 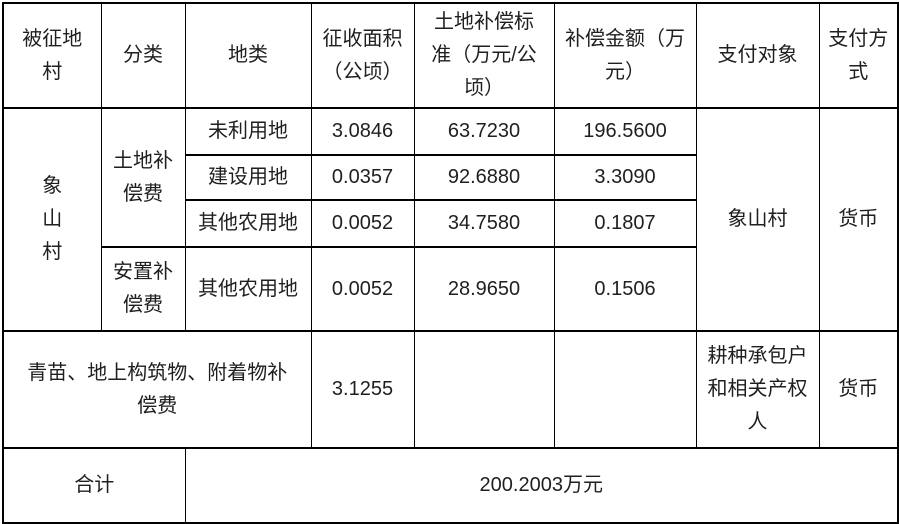 I want to click on table-row: 建设用地 0.0357 92.6880 3.3090, so click(x=450, y=177).